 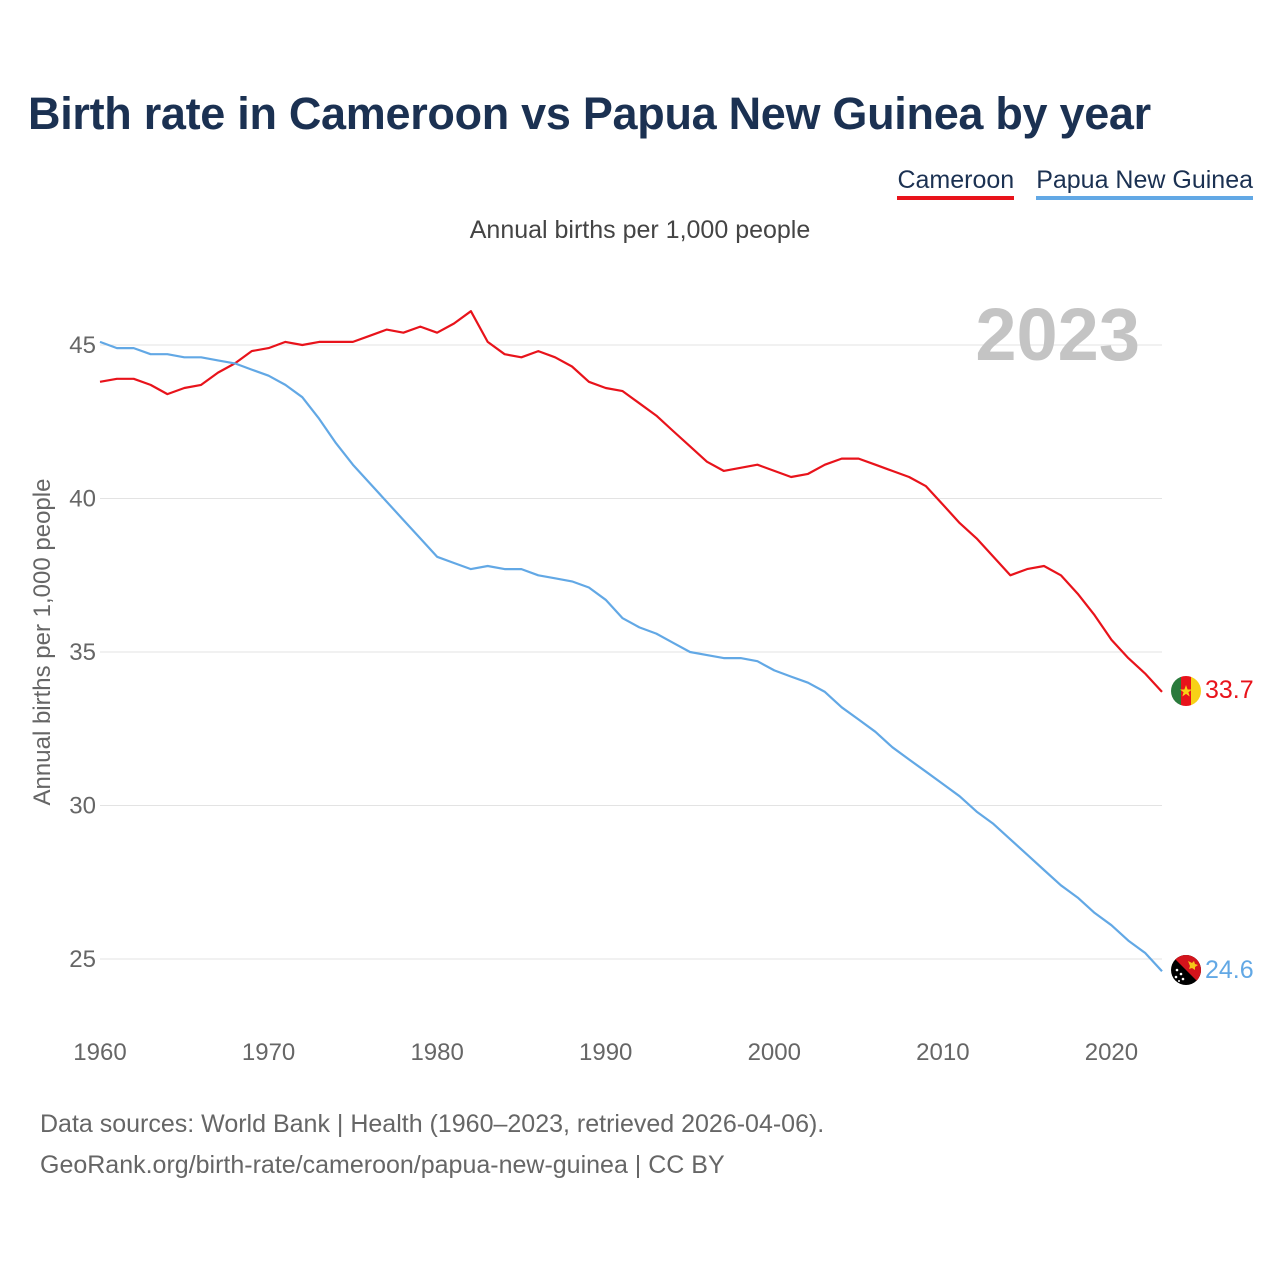 What do you see at coordinates (640, 230) in the screenshot?
I see `chart-subtitle: Annual births per 1,000 people` at bounding box center [640, 230].